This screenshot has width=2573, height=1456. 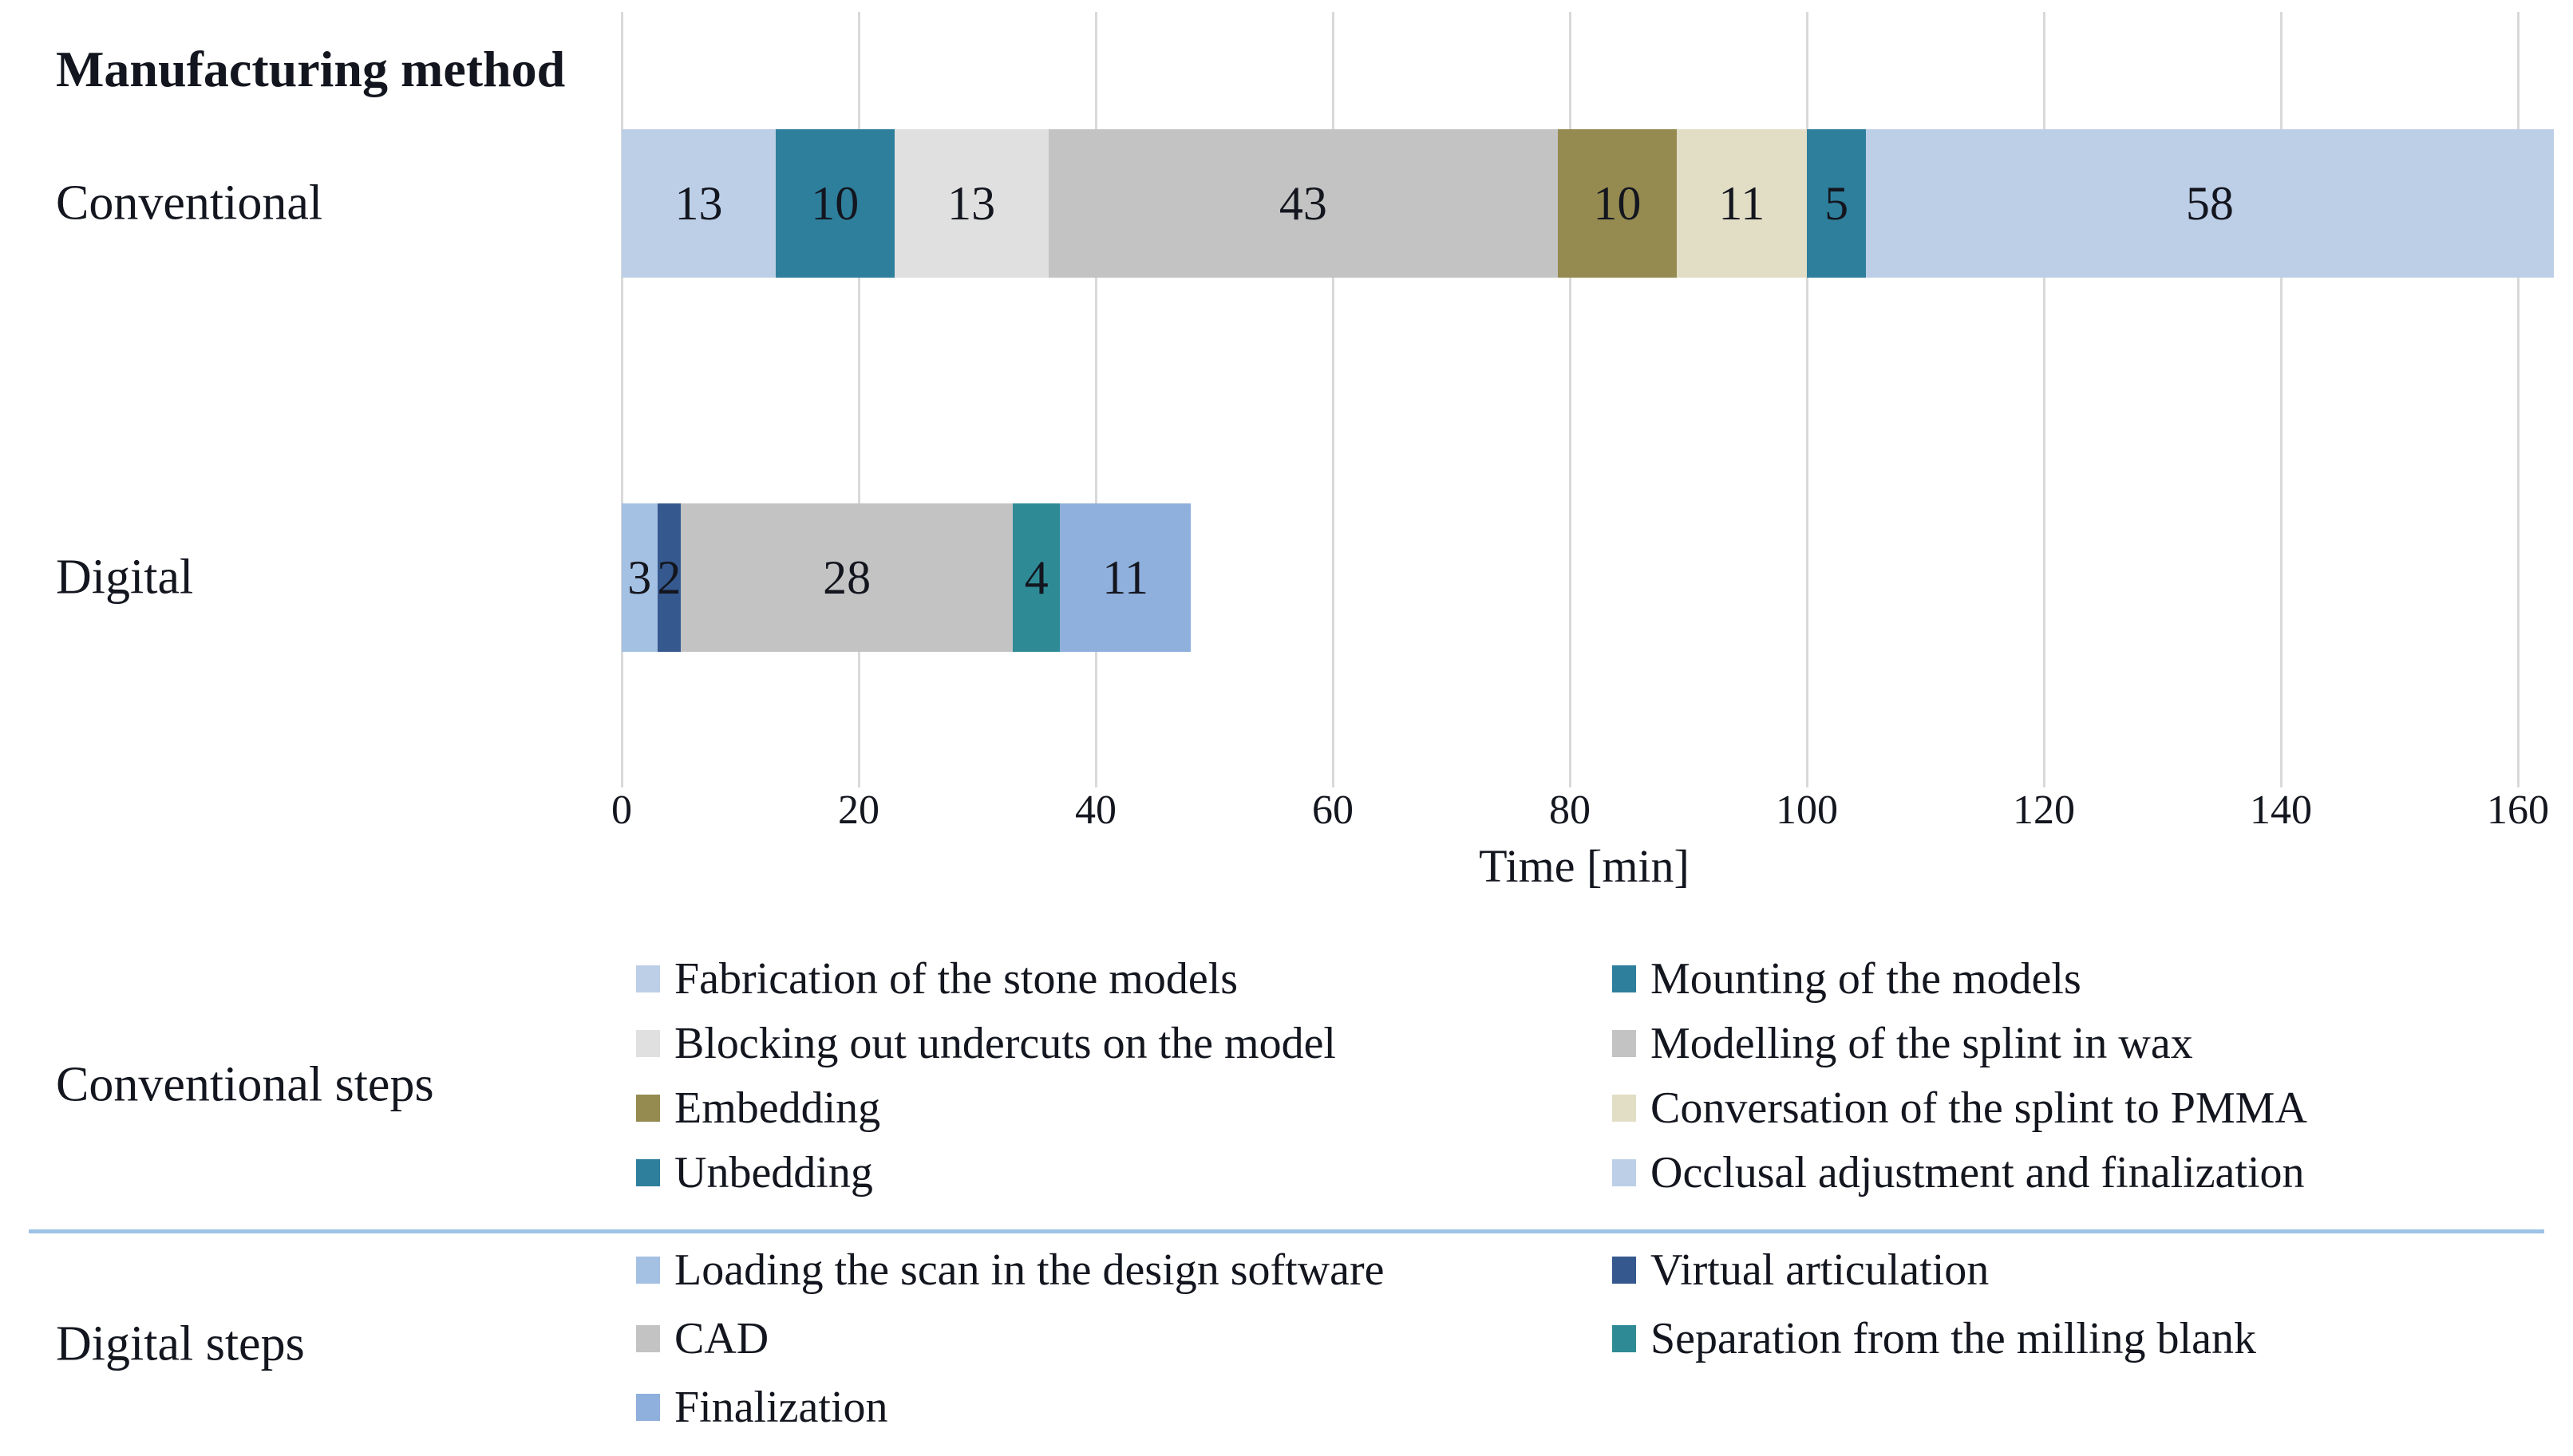 What do you see at coordinates (2044, 810) in the screenshot?
I see `x-axis-tick-120: 120` at bounding box center [2044, 810].